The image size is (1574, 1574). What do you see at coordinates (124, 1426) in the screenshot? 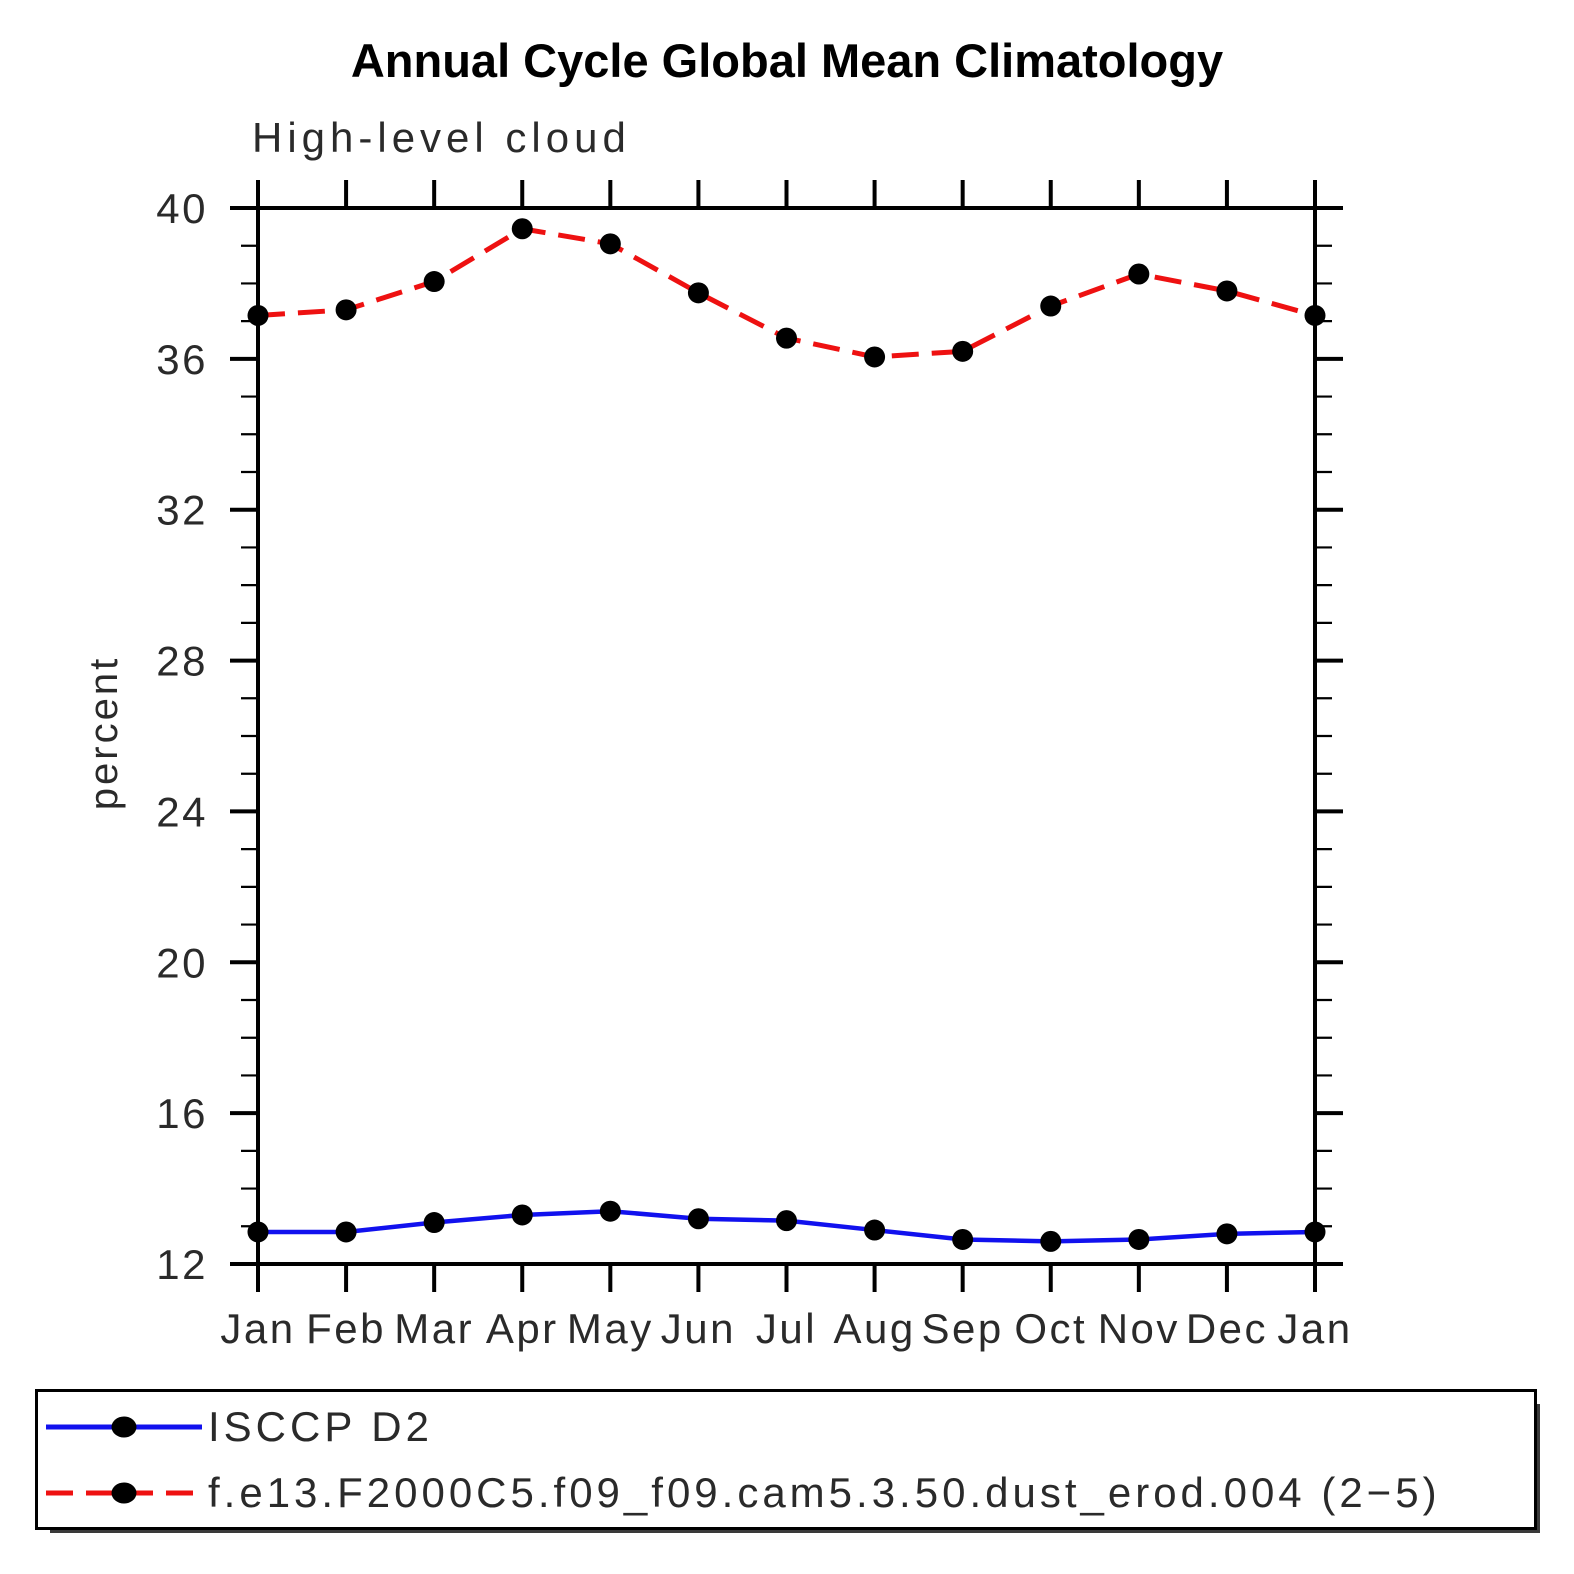
I see `legend-key-line-solid-icon` at bounding box center [124, 1426].